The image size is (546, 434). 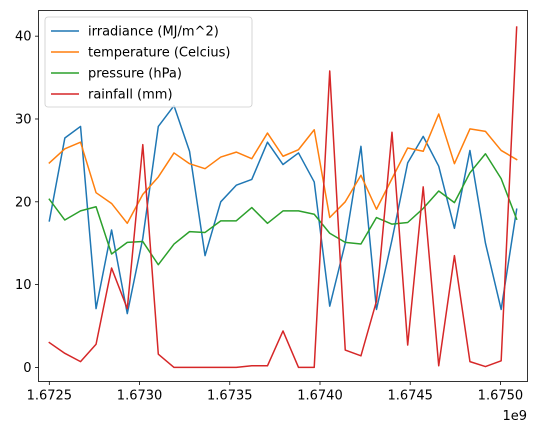 What do you see at coordinates (410, 396) in the screenshot?
I see `x-tick-label: 1.6745` at bounding box center [410, 396].